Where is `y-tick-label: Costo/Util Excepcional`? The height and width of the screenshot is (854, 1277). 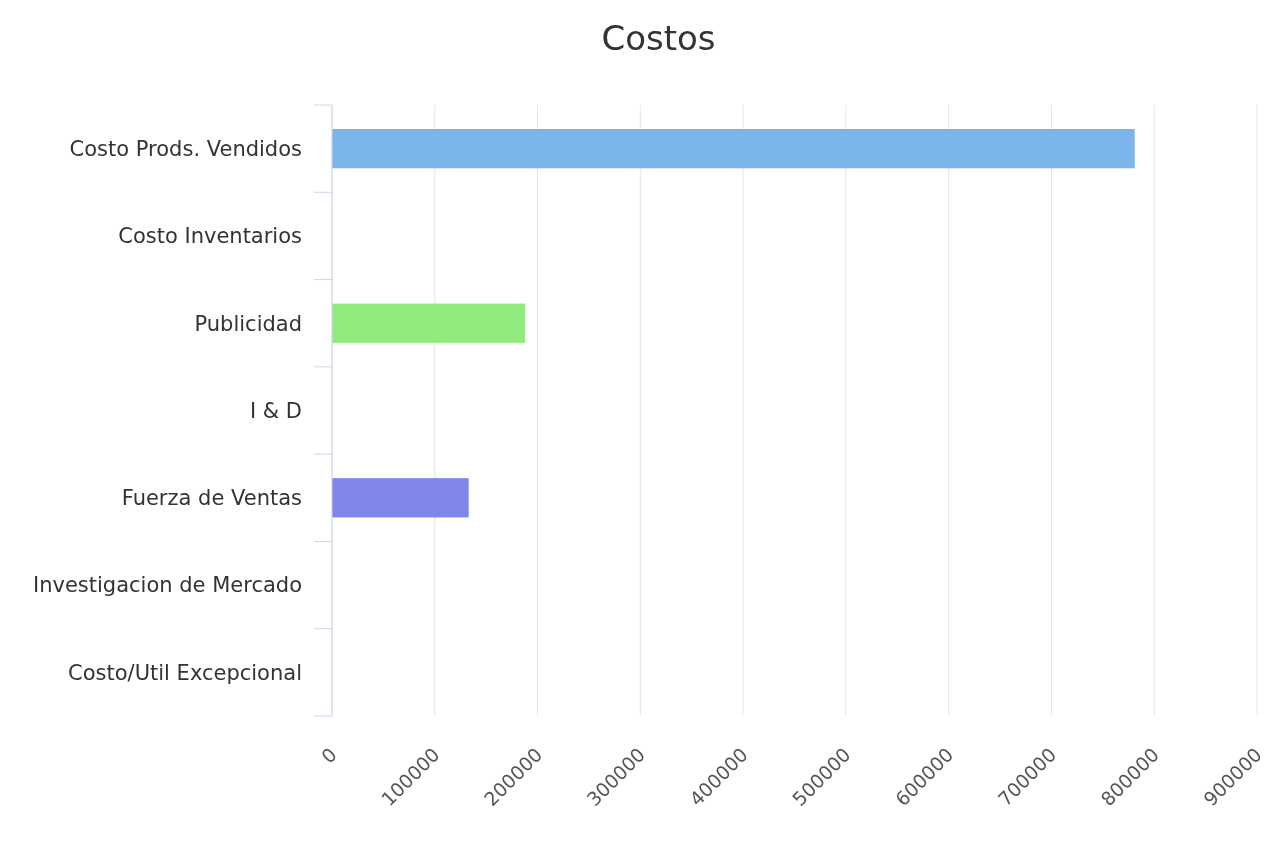 y-tick-label: Costo/Util Excepcional is located at coordinates (185, 672).